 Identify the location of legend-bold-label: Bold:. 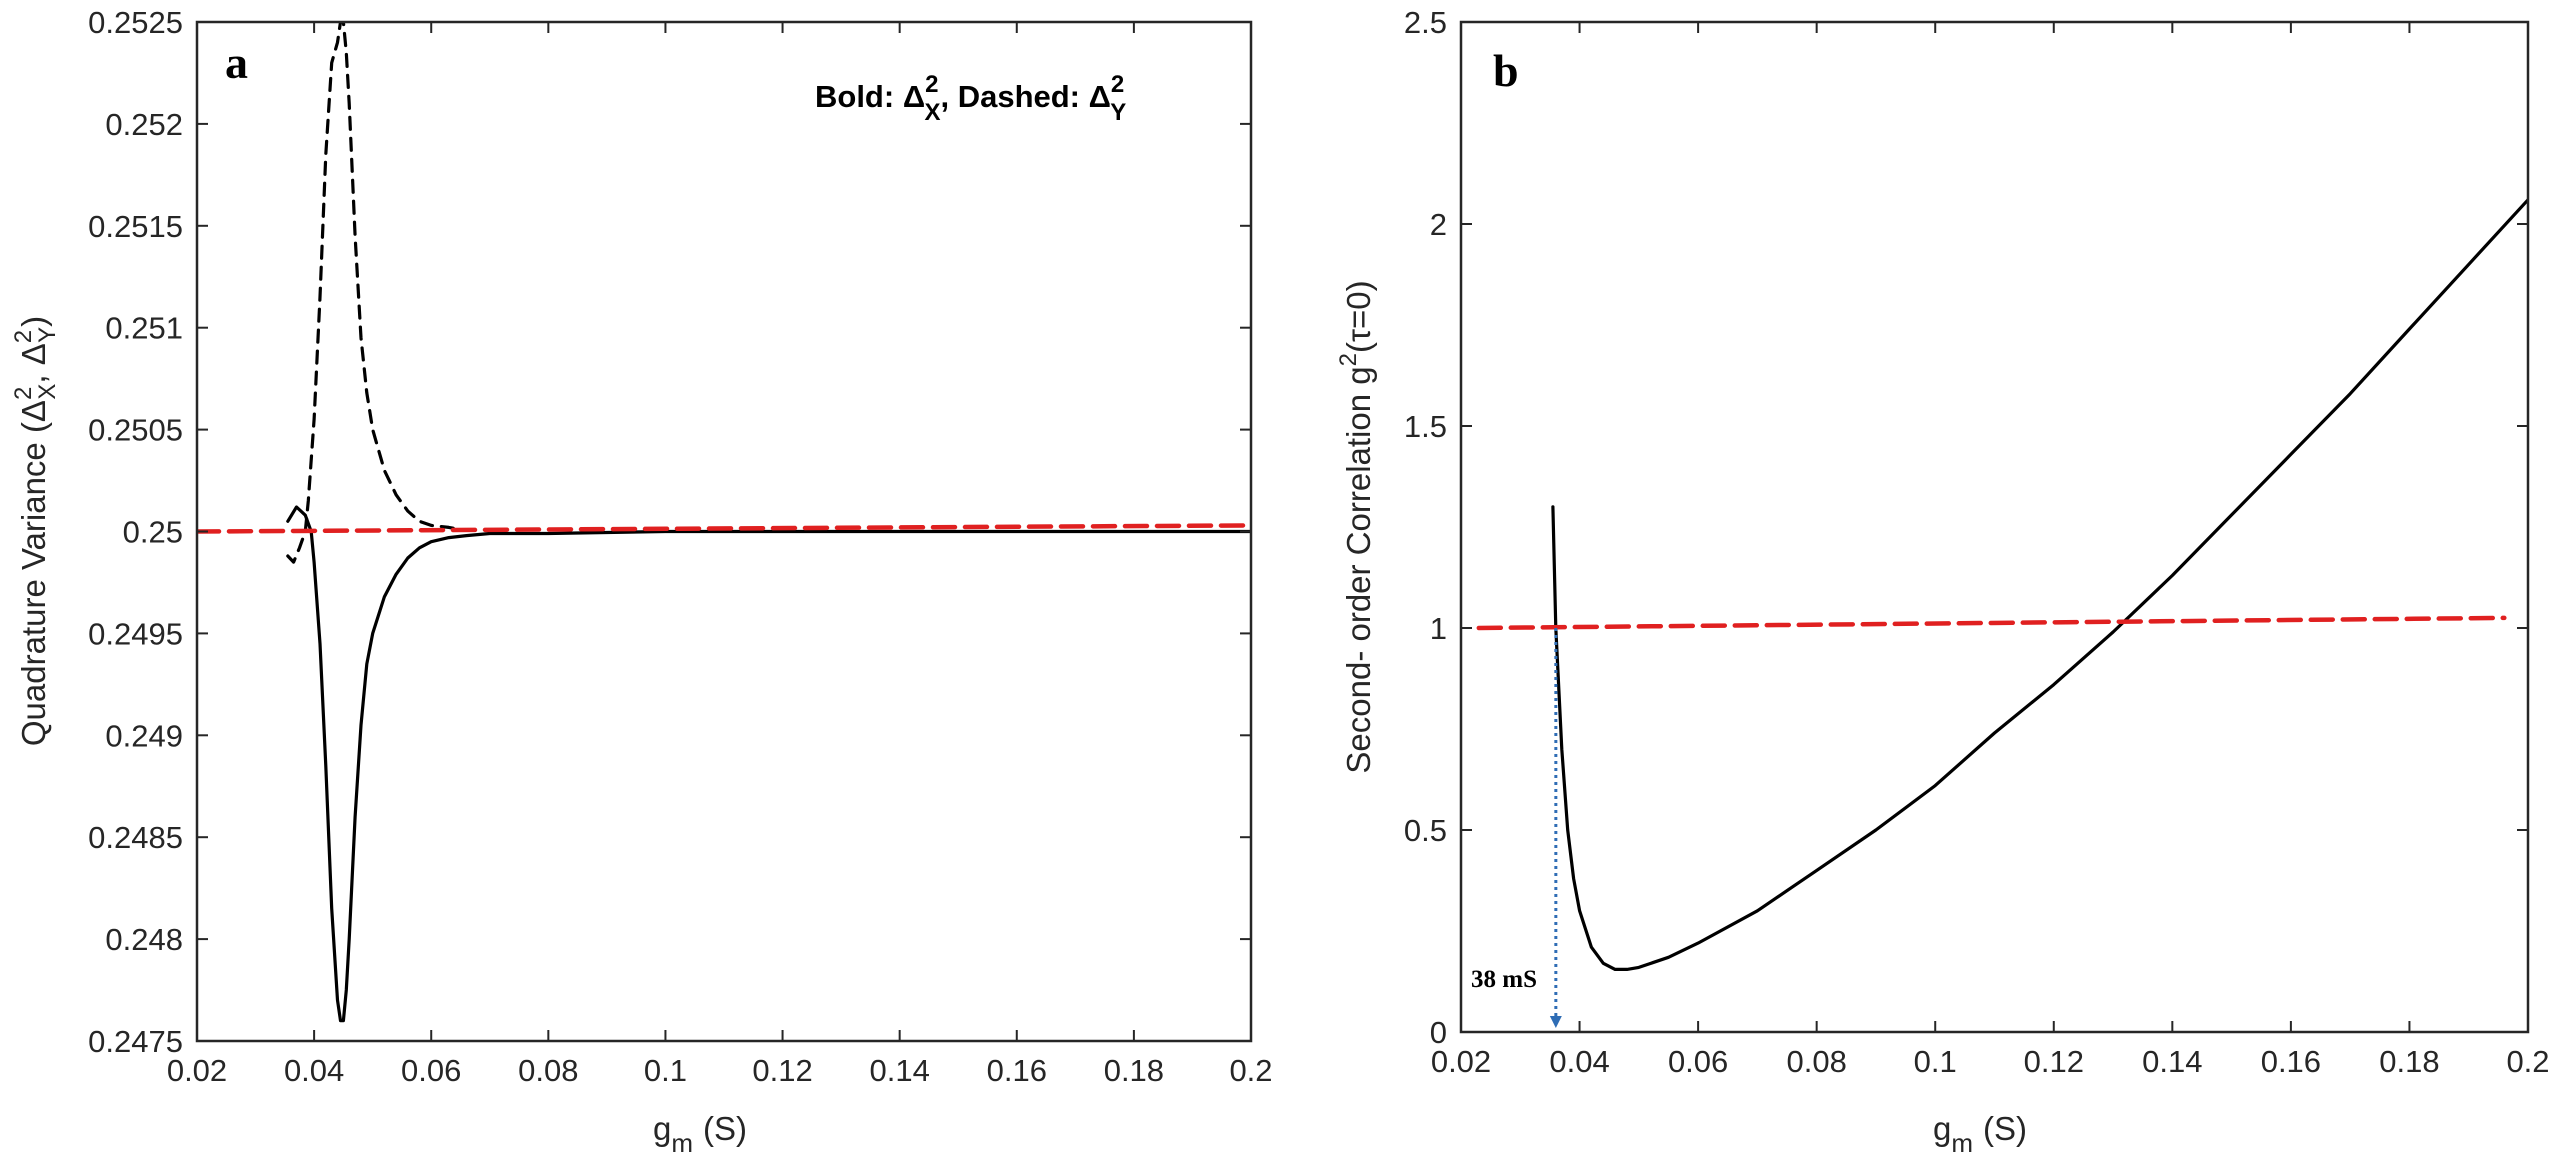
(859, 96).